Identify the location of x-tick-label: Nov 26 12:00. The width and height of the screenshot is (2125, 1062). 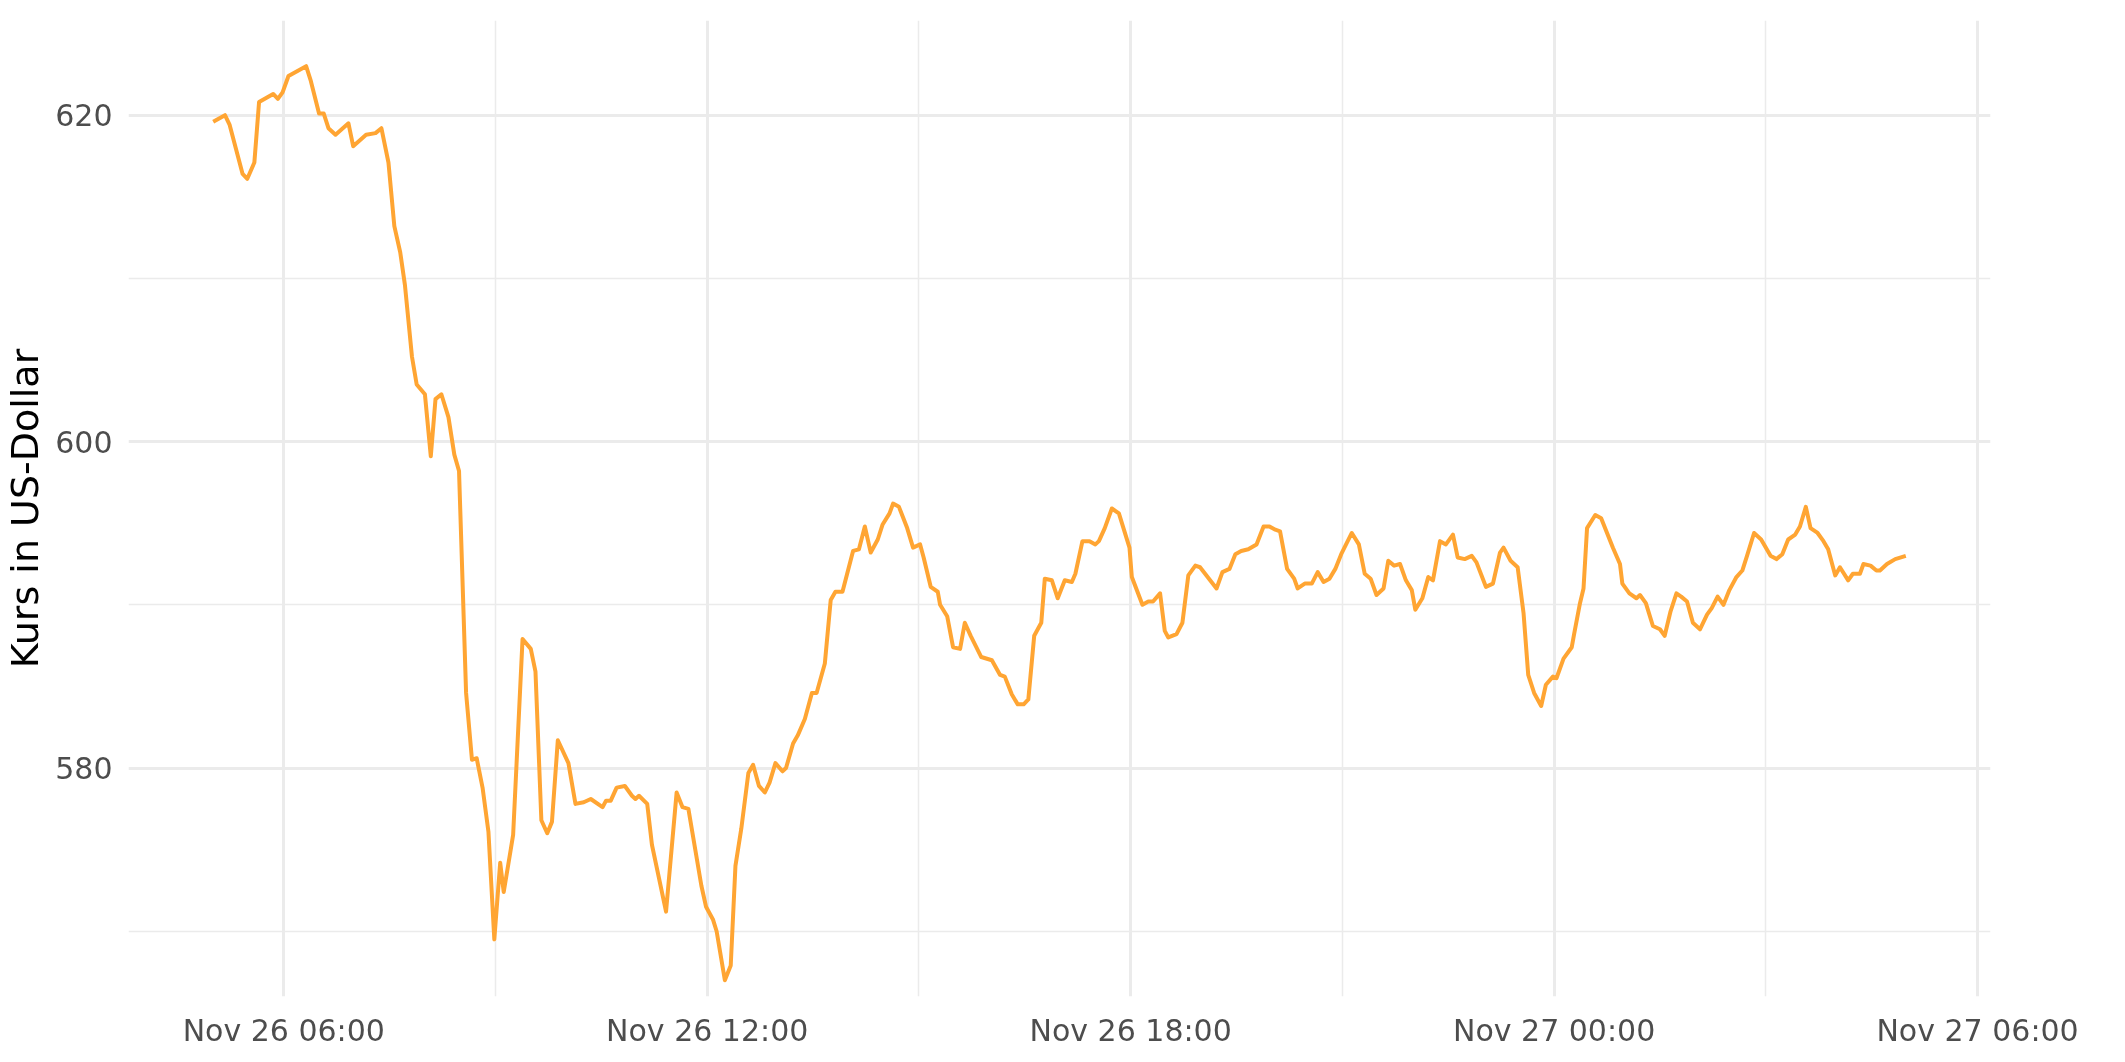
(707, 1030).